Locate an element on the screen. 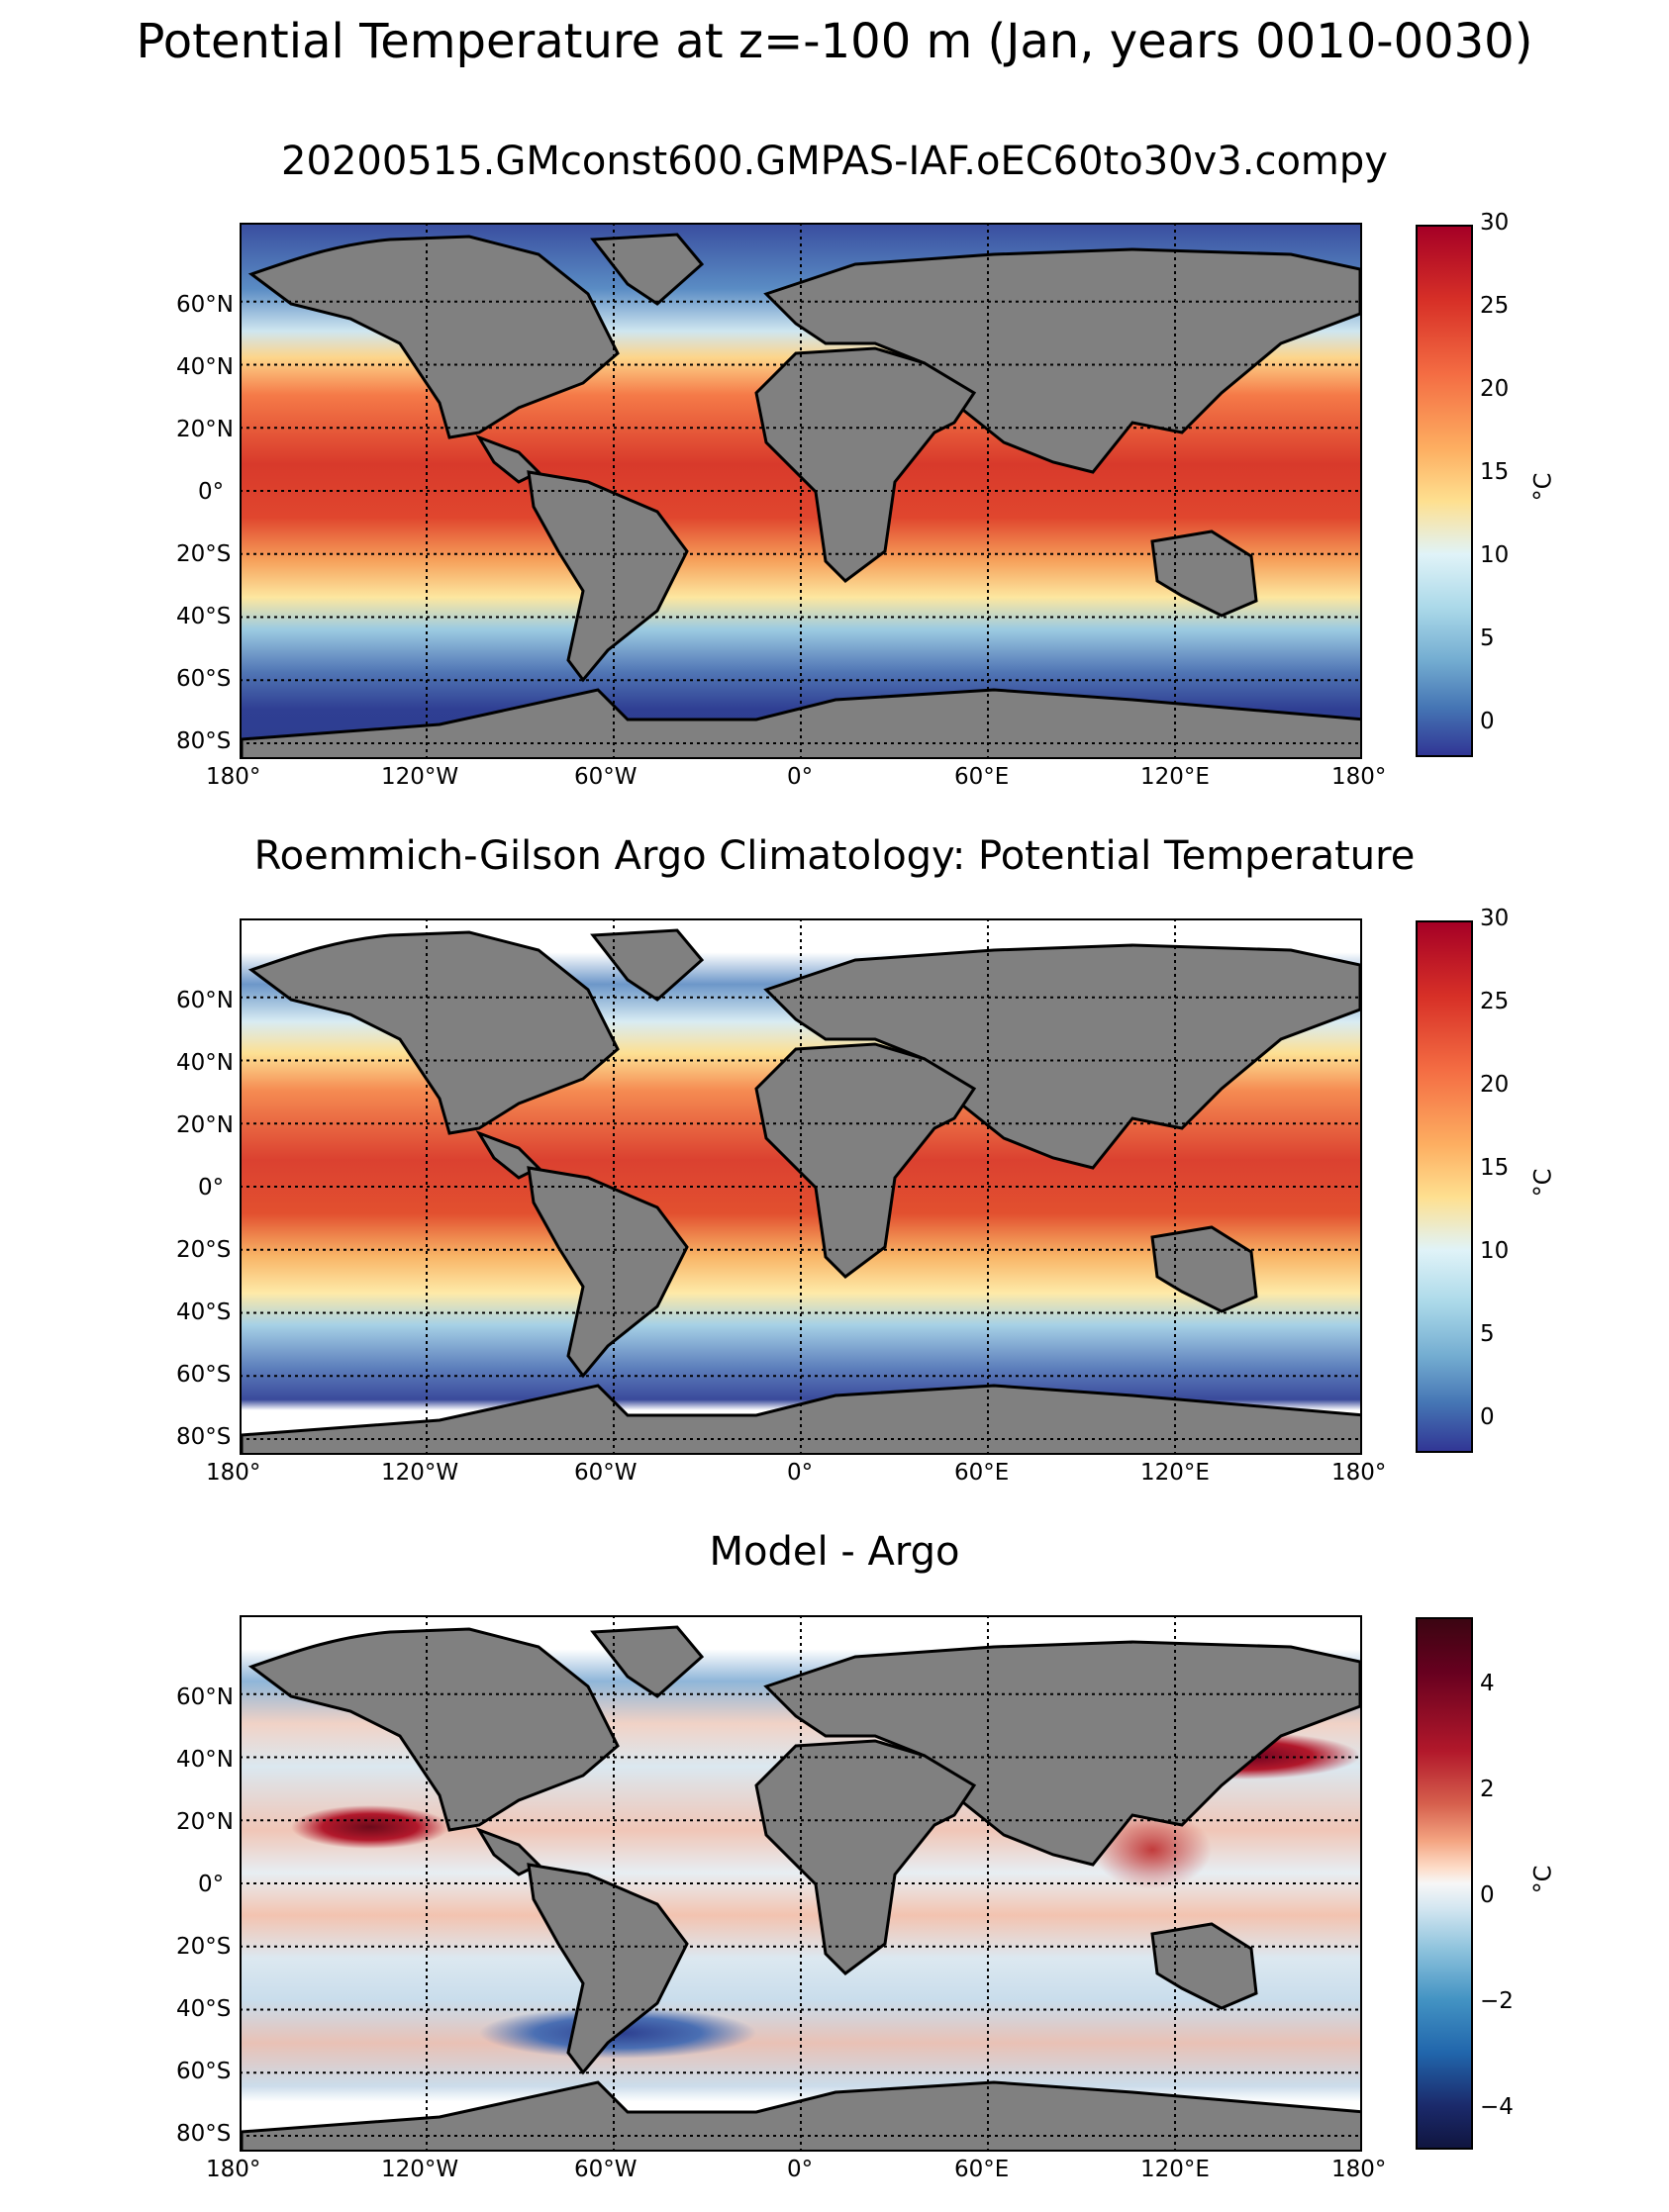 This screenshot has height=2212, width=1669. p1-cbar-tick-5: 5 is located at coordinates (1487, 638).